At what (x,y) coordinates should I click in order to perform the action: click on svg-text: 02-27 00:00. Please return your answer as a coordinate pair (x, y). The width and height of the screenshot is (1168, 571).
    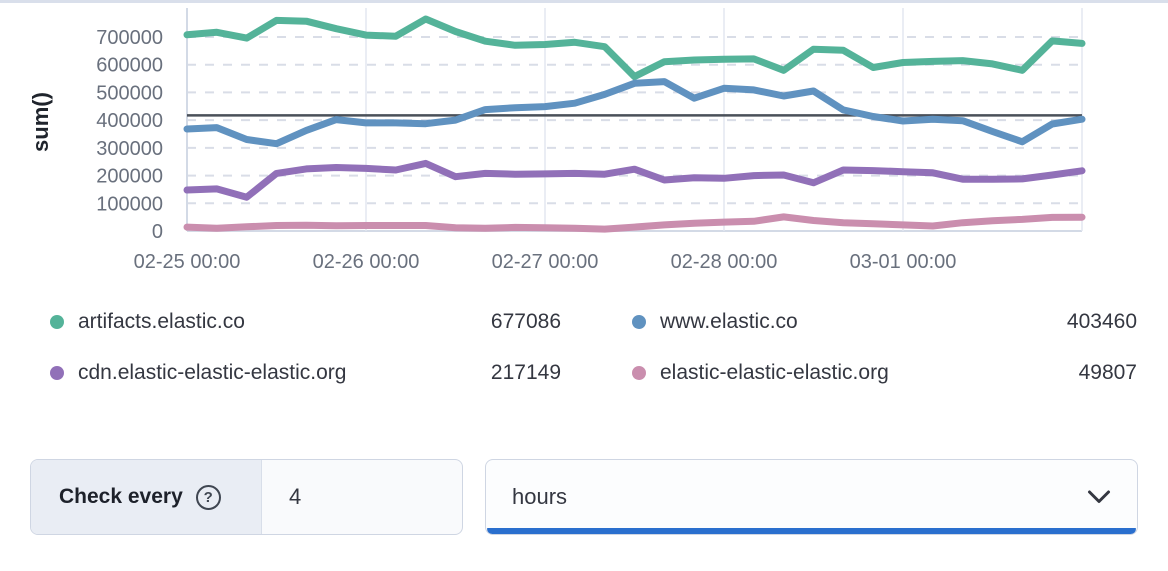
    Looking at the image, I should click on (545, 262).